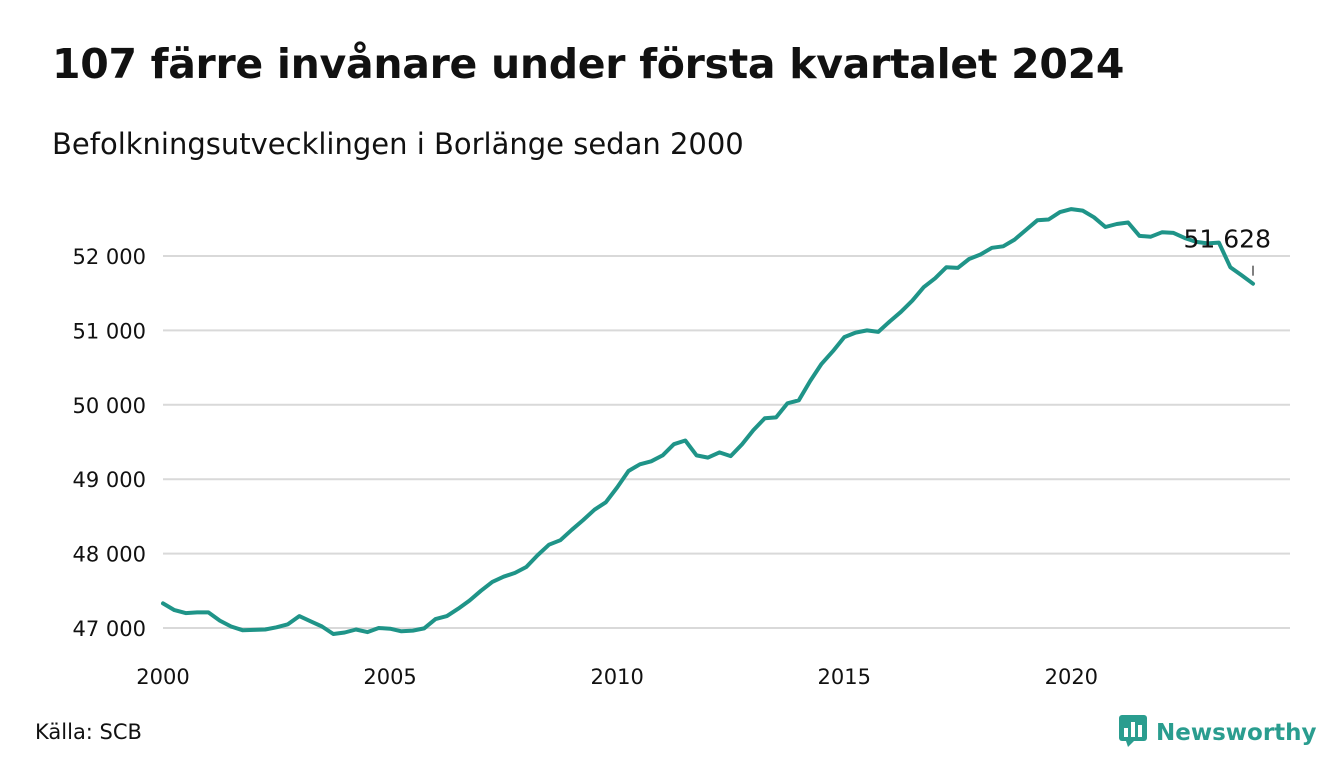  What do you see at coordinates (389, 677) in the screenshot?
I see `x-tick-label: 2005` at bounding box center [389, 677].